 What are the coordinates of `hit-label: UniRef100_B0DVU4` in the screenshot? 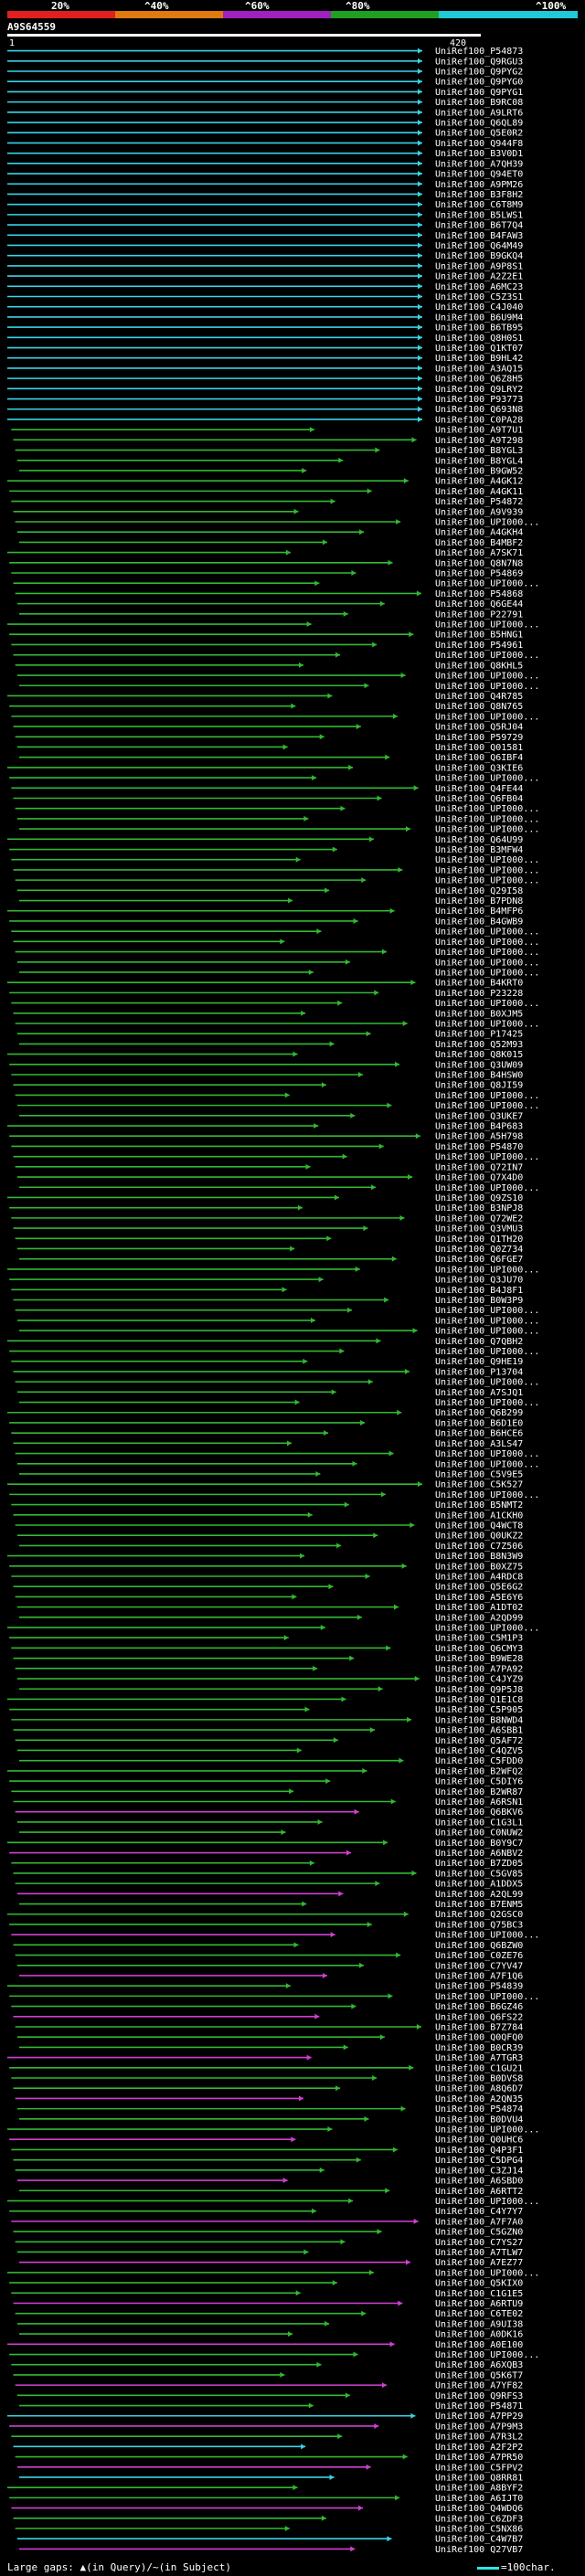 It's located at (479, 2120).